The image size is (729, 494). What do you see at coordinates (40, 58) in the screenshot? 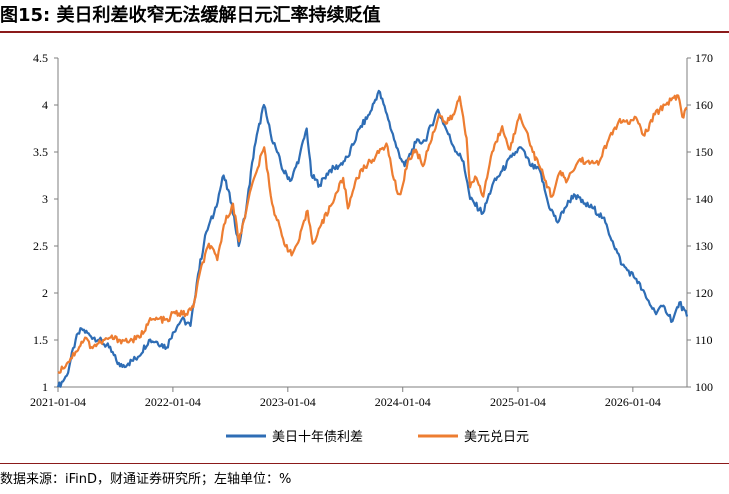
I see `left-y-tick-label: 4.5` at bounding box center [40, 58].